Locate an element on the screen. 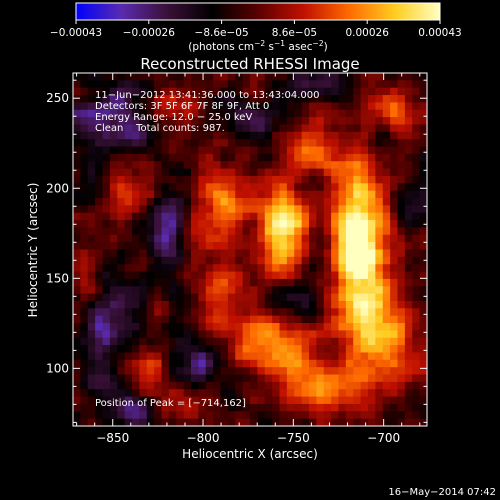 The image size is (500, 500). peak-position-label: Position of Peak = [−714,162] is located at coordinates (170, 403).